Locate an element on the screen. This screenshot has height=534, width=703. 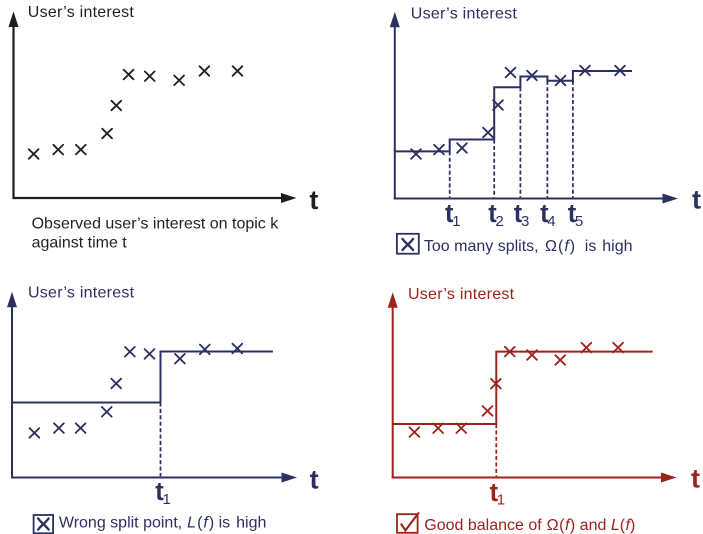
svg-text: 5 is located at coordinates (579, 221).